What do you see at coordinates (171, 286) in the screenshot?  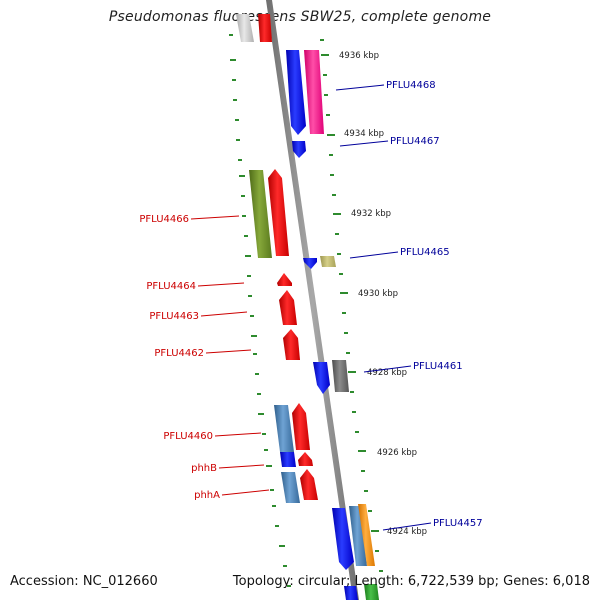 I see `gene-label-pflu4464: PFLU4464` at bounding box center [171, 286].